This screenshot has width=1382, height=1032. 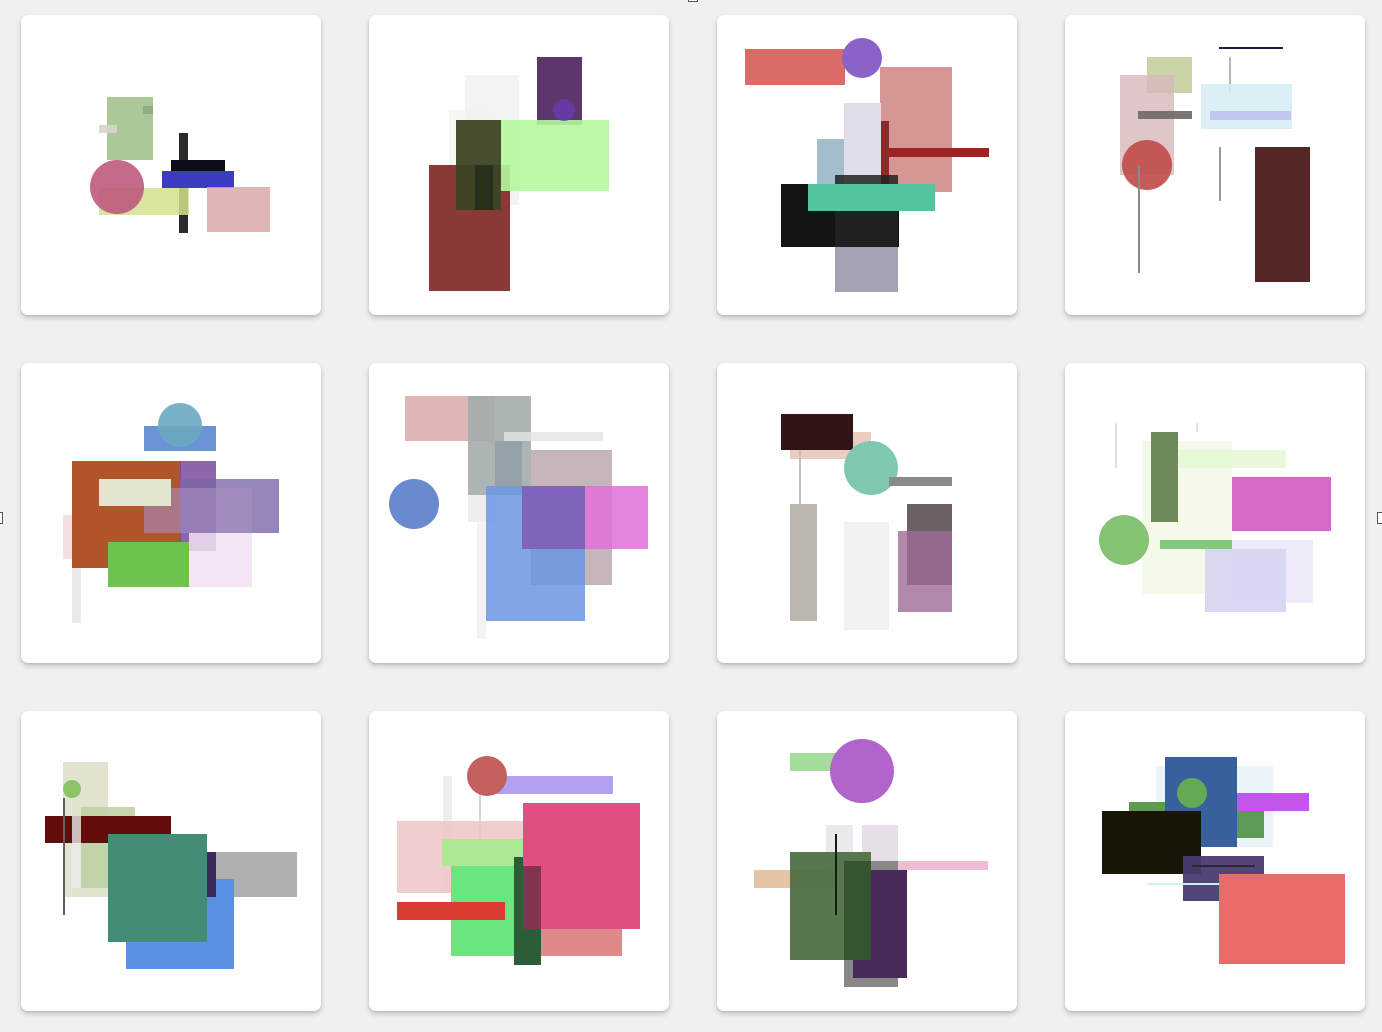 What do you see at coordinates (1, 518) in the screenshot?
I see `selection-handle-left` at bounding box center [1, 518].